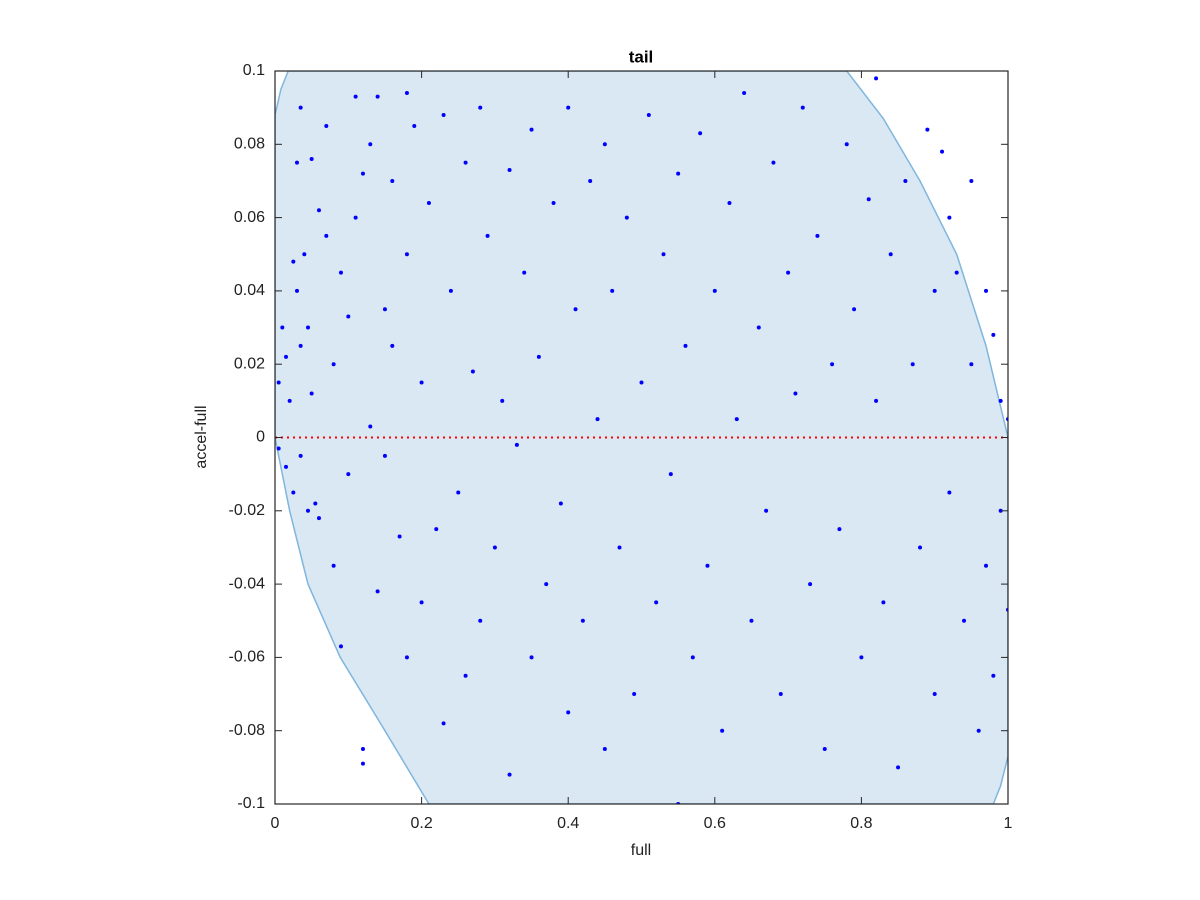 This screenshot has height=900, width=1200. What do you see at coordinates (260, 437) in the screenshot?
I see `y-tick-label: 0` at bounding box center [260, 437].